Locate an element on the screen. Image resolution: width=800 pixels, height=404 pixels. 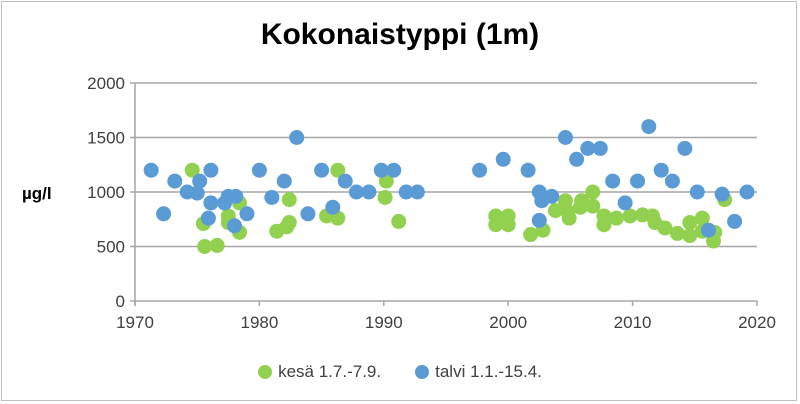
y-tick-label: 1000 is located at coordinates (106, 192).